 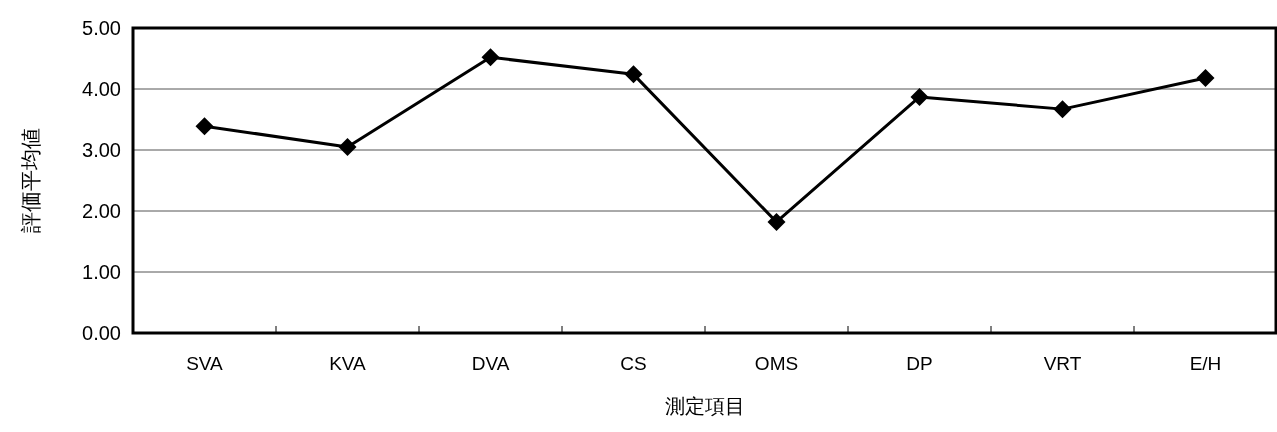 What do you see at coordinates (101, 272) in the screenshot?
I see `y-tick-label: 1.00` at bounding box center [101, 272].